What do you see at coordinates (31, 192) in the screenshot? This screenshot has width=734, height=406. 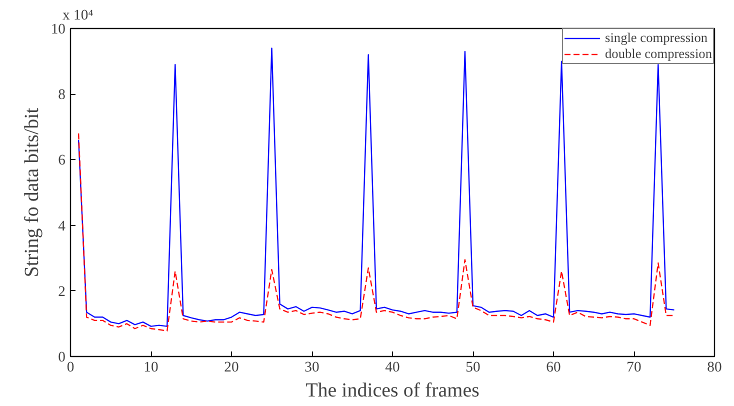 I see `y-axis-title: String fo data bits/bit` at bounding box center [31, 192].